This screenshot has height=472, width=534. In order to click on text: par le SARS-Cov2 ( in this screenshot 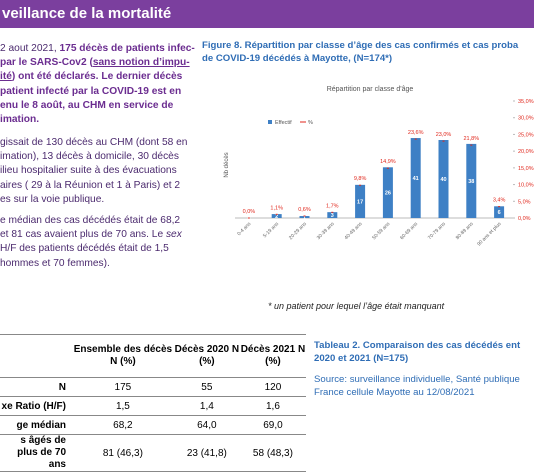, I will do `click(46, 63)`.